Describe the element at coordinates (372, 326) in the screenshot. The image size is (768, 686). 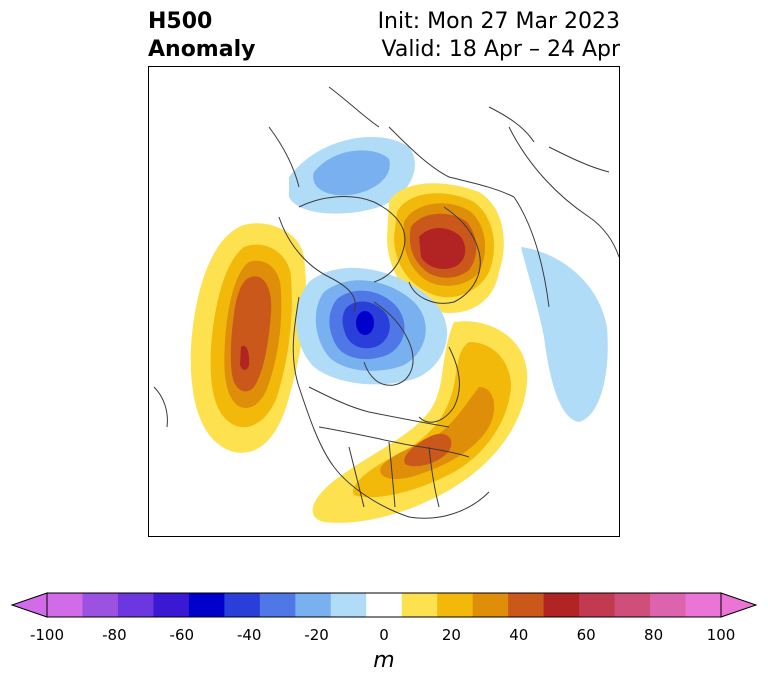
I see `negative-anomaly-center` at that location.